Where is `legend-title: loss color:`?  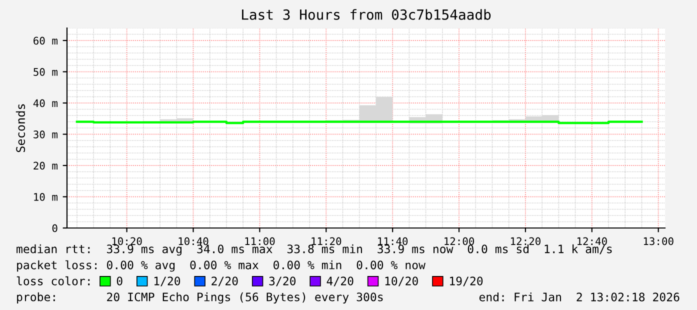
legend-title: loss color: is located at coordinates (53, 281).